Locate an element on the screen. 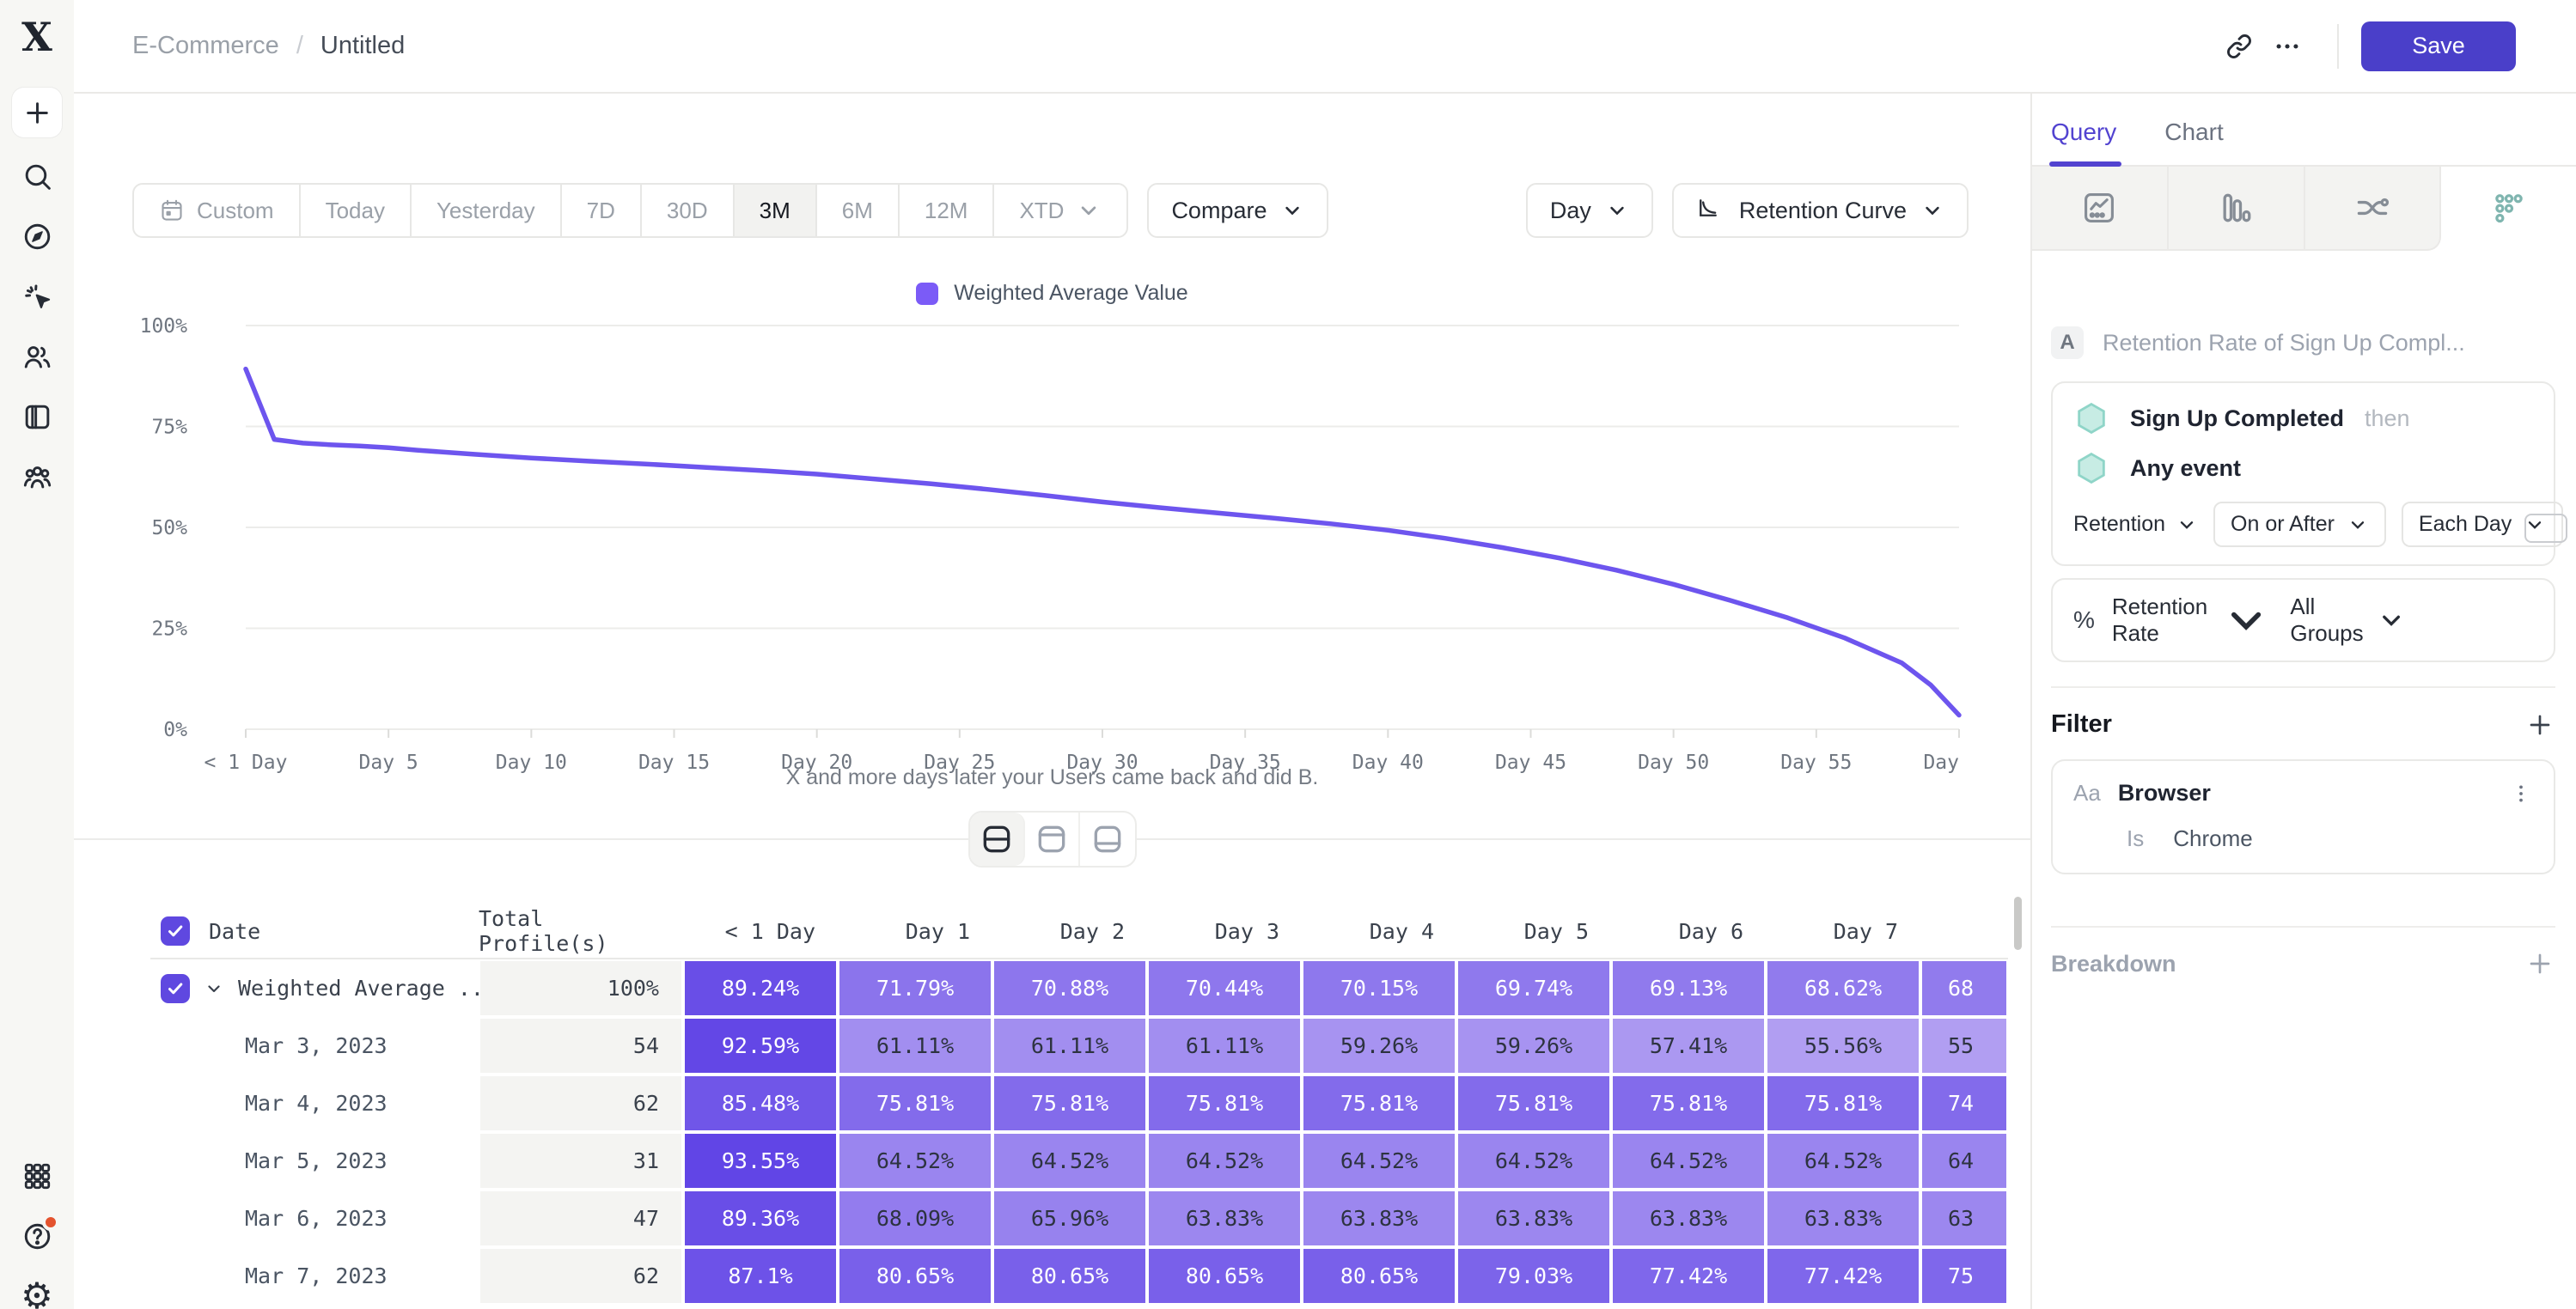 Image resolution: width=2576 pixels, height=1309 pixels. retention-cell: 70.15% is located at coordinates (1379, 988).